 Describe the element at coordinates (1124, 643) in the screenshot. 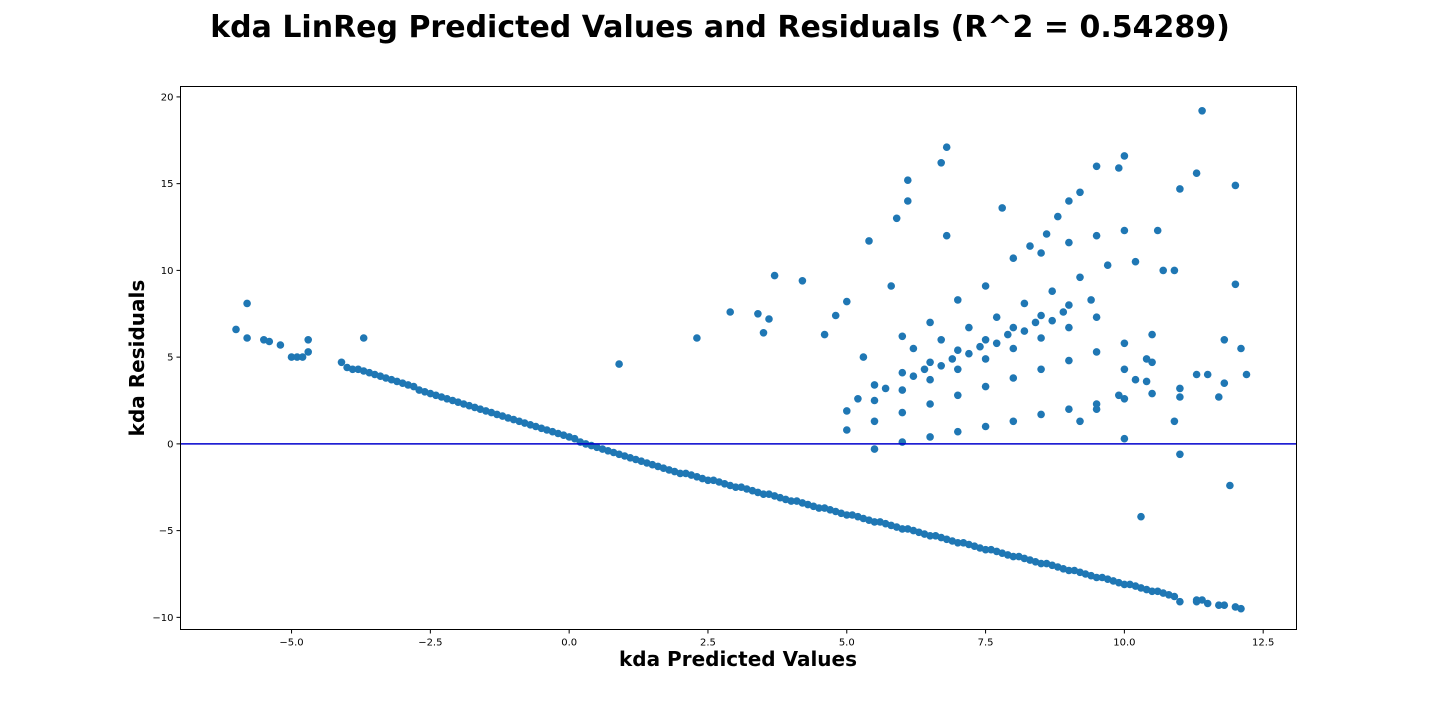

I see `x-tick-label: 10.0` at that location.